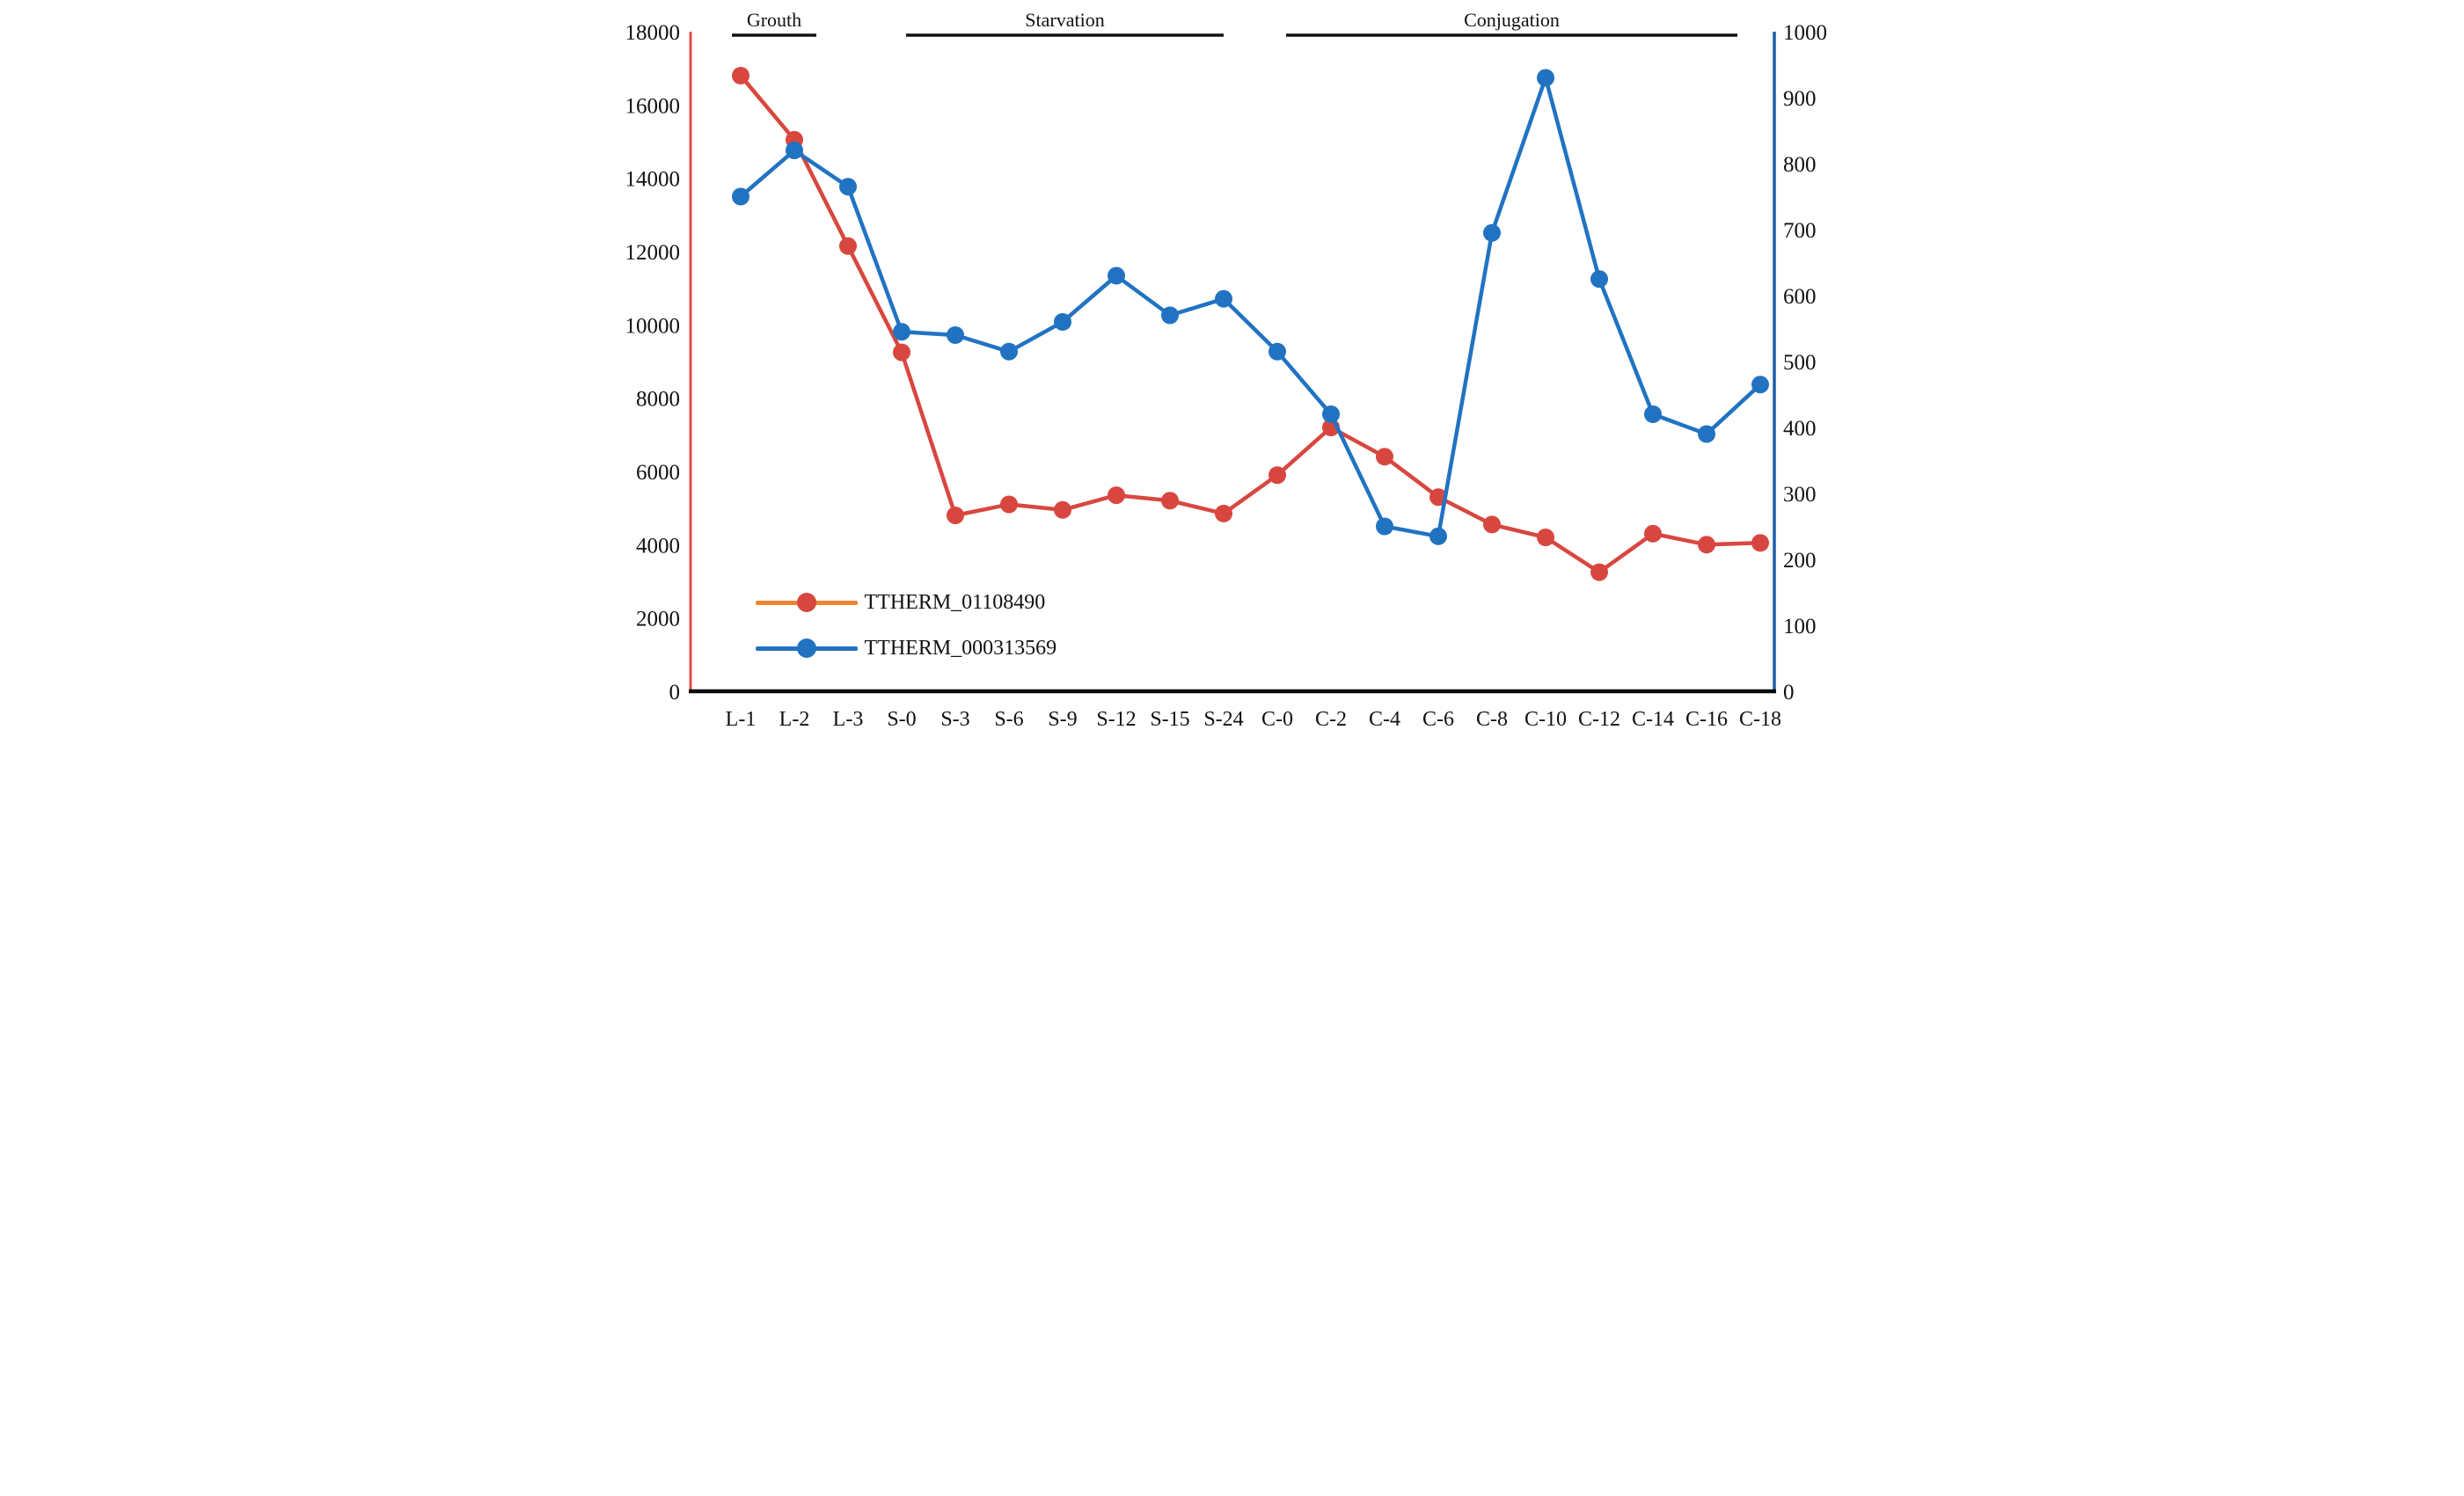 This screenshot has width=2464, height=1496. What do you see at coordinates (1116, 719) in the screenshot?
I see `x-tick-label: S-12` at bounding box center [1116, 719].